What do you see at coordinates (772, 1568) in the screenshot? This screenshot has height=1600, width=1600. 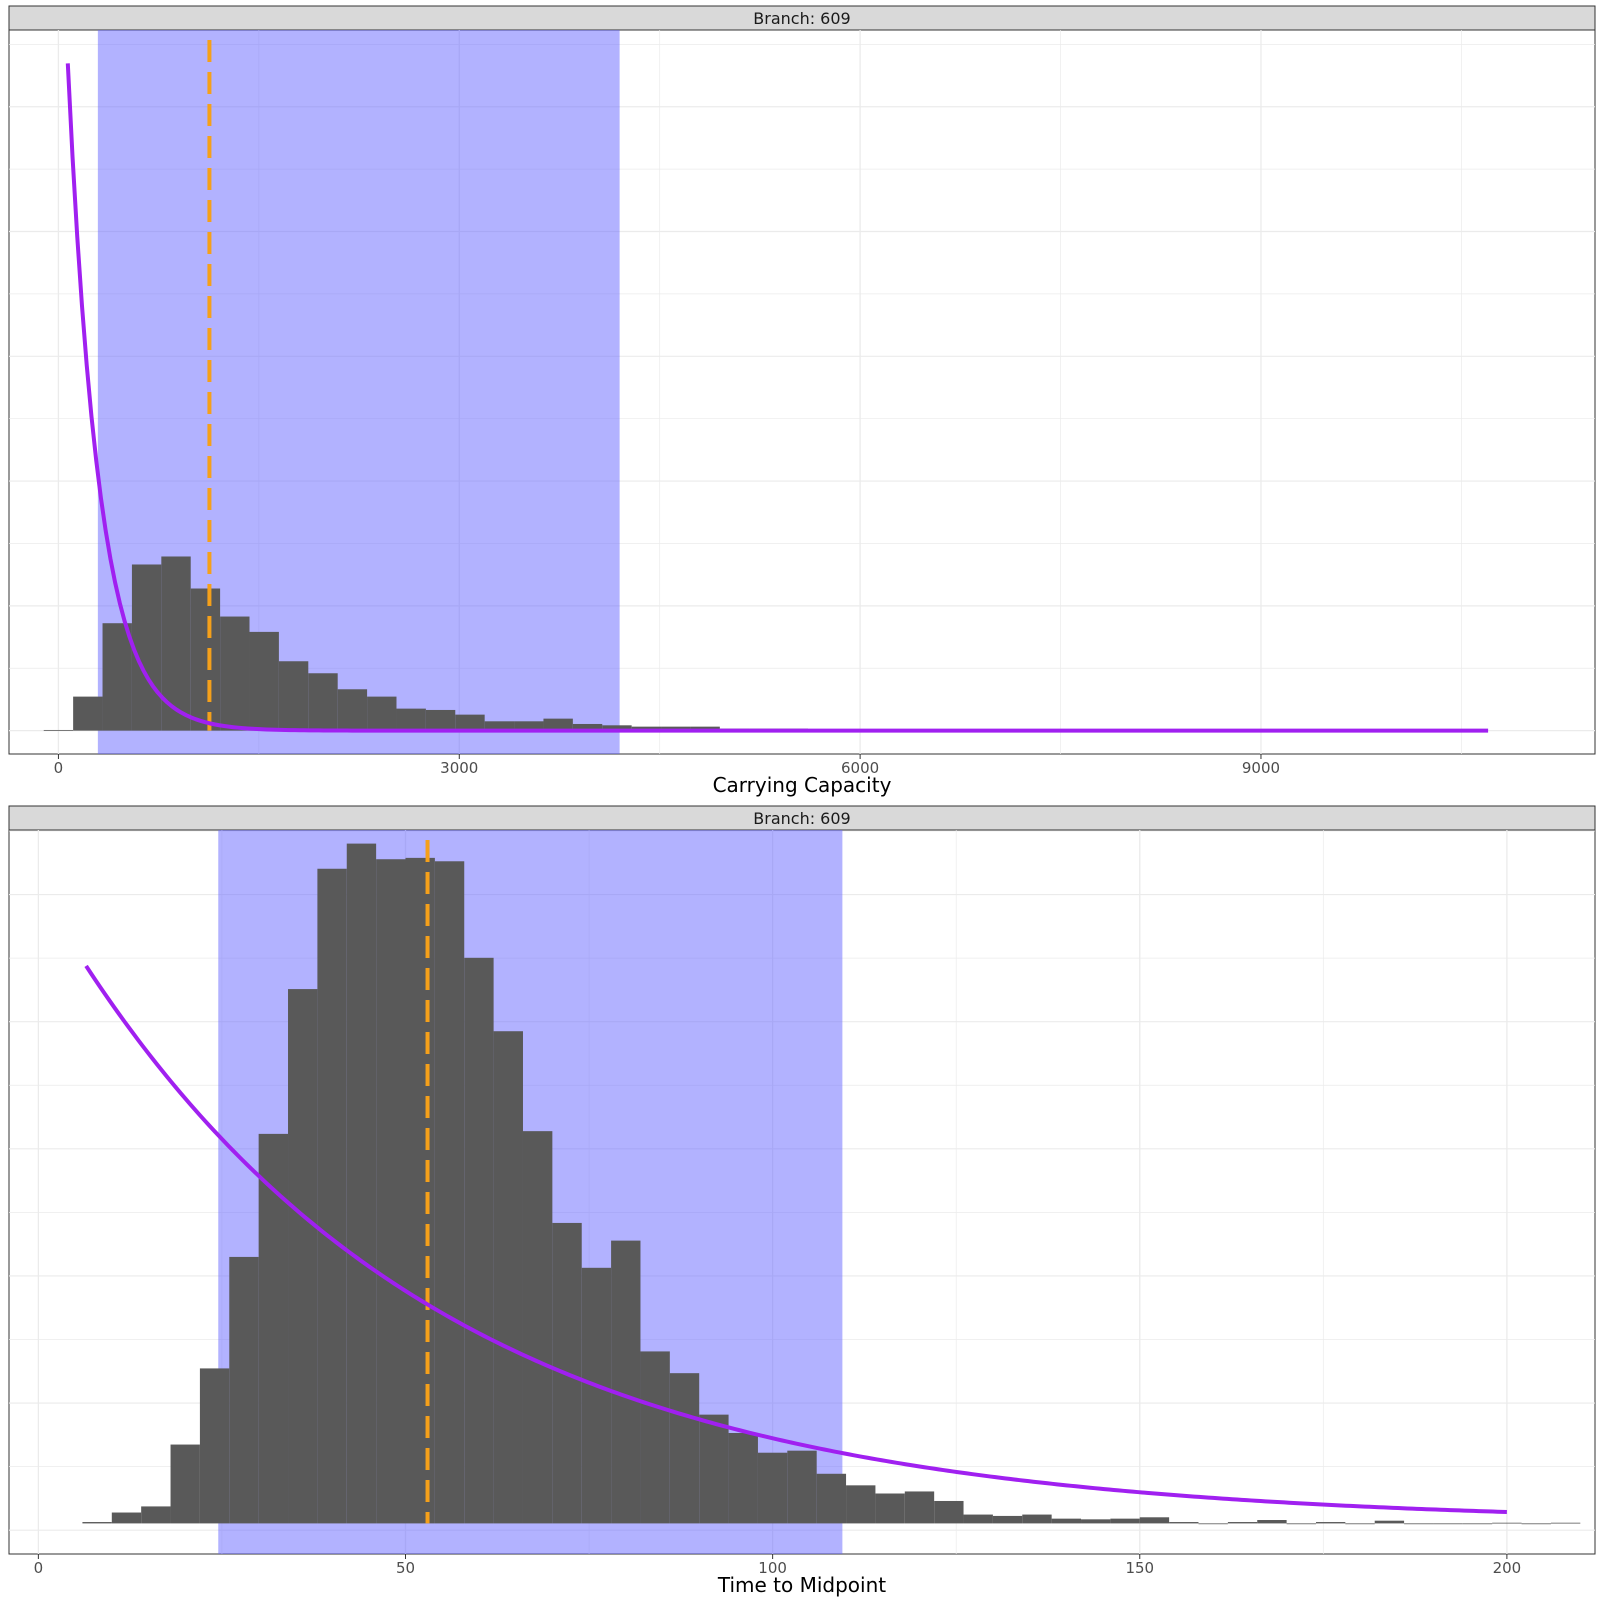 I see `x-tick-label: 100` at bounding box center [772, 1568].